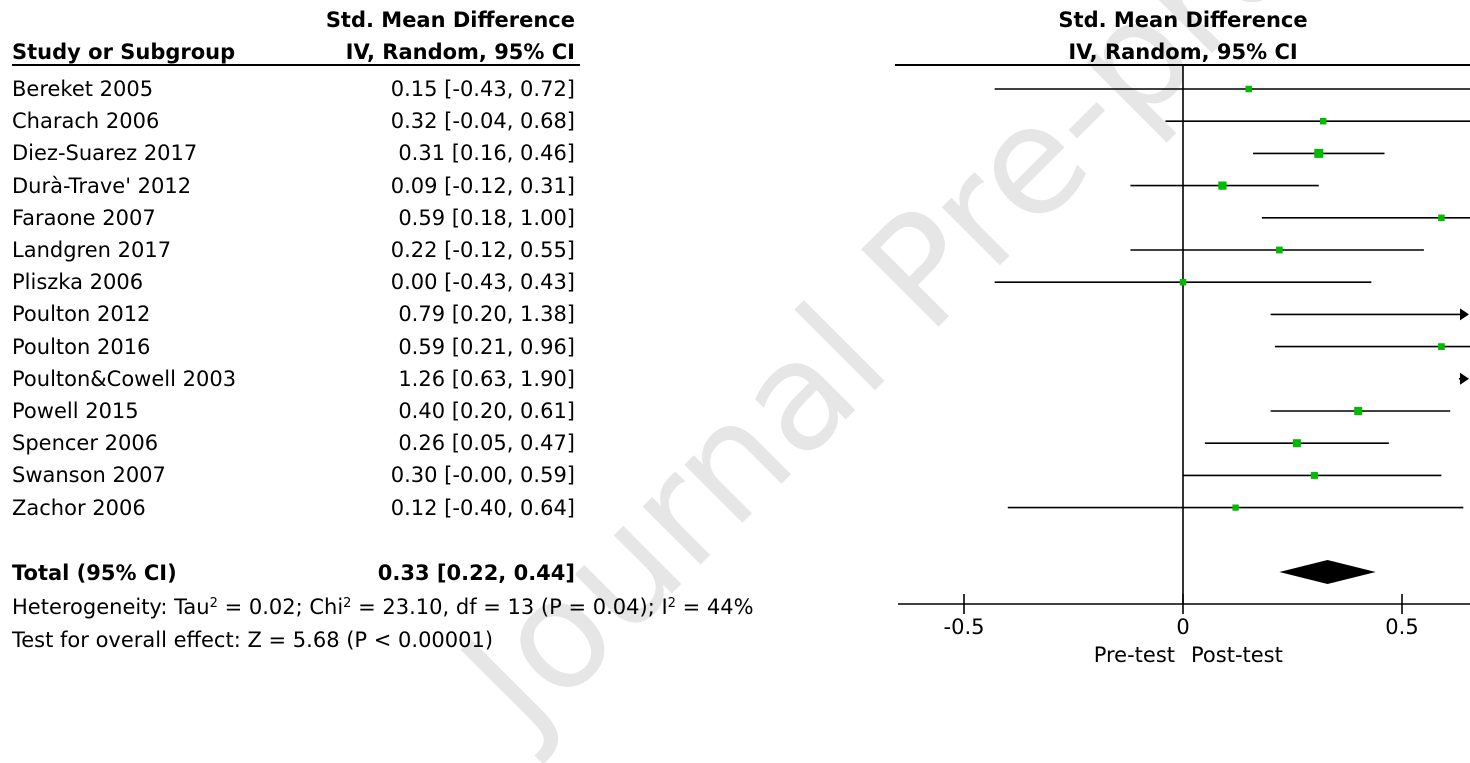 The image size is (1470, 763). I want to click on study-name: Bereket 2005, so click(83, 89).